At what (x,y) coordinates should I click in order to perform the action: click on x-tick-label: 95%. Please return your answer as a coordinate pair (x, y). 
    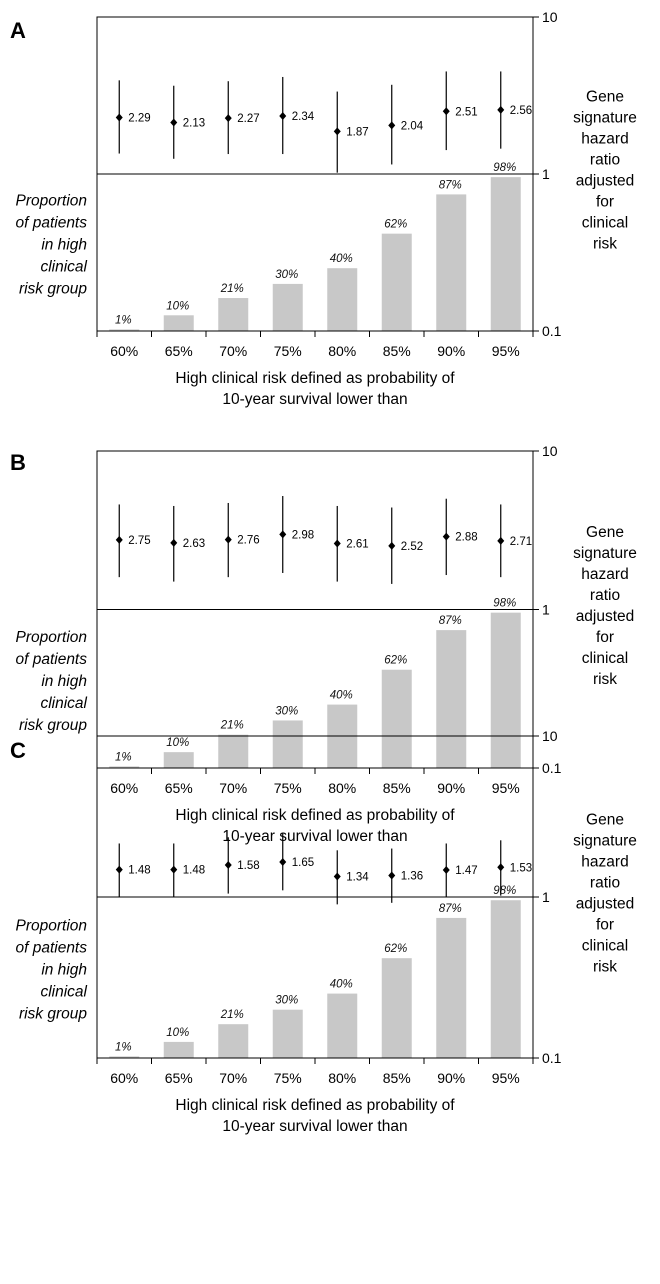
    Looking at the image, I should click on (506, 788).